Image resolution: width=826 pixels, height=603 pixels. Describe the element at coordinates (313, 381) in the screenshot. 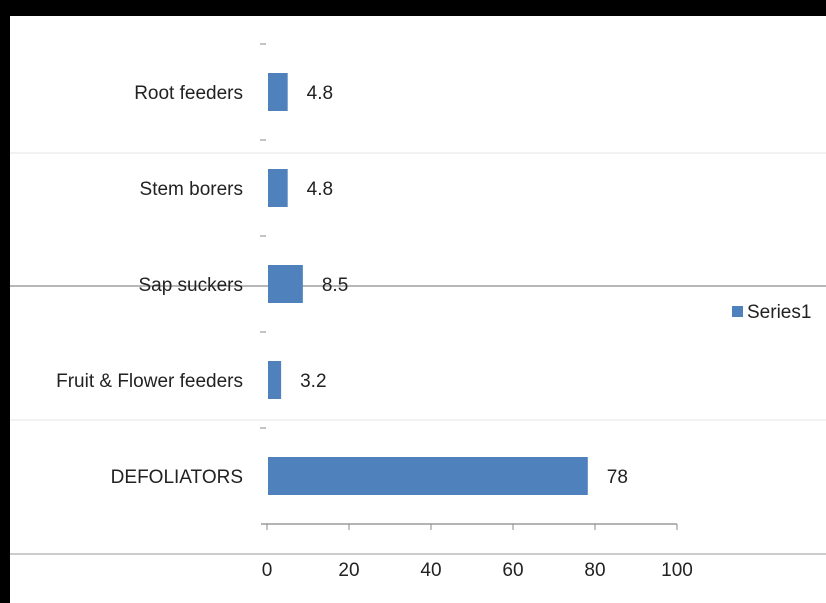

I see `data-label: 3.2` at that location.